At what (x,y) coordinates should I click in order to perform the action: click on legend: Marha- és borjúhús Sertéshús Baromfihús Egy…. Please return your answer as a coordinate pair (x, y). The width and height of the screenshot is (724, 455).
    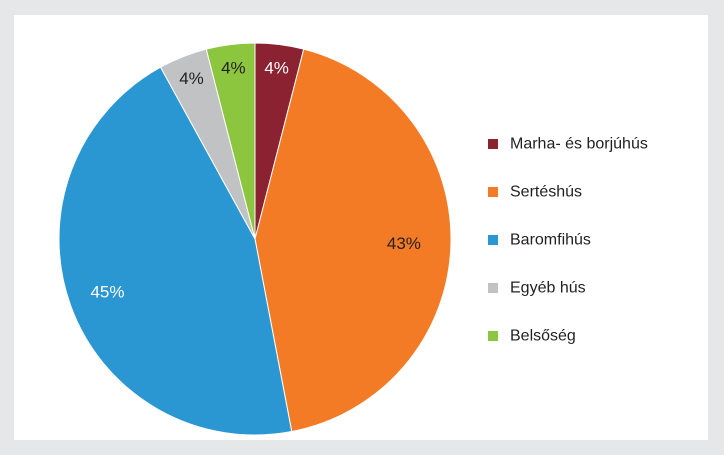
    Looking at the image, I should click on (568, 240).